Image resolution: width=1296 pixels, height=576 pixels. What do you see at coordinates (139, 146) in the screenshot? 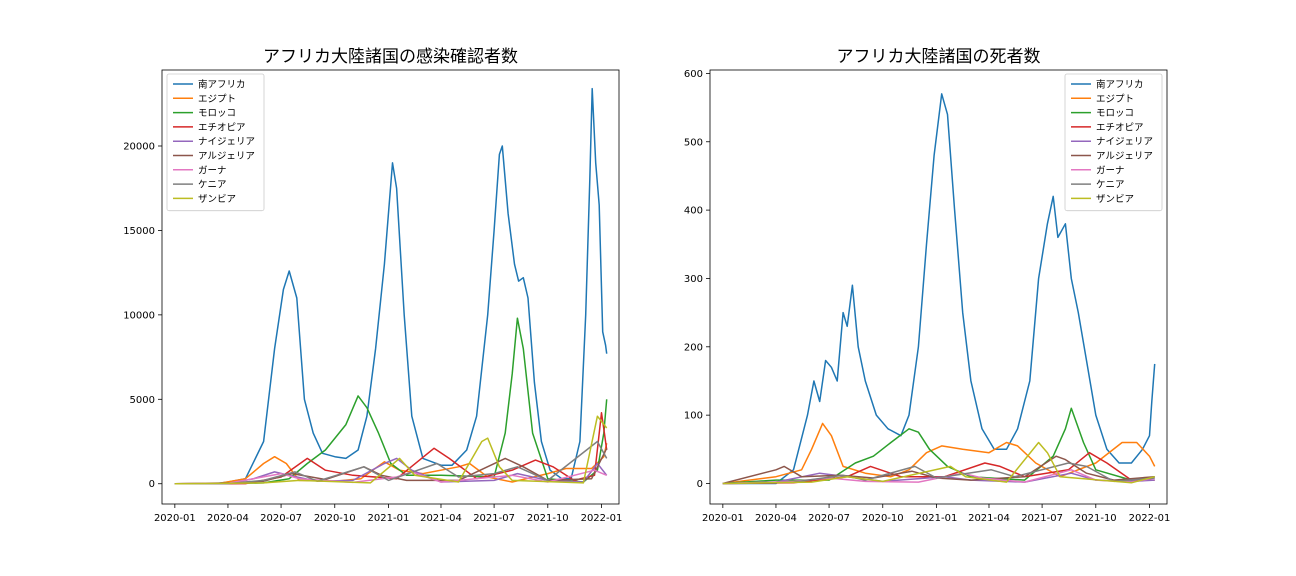
I see `y-tick-label: 20000` at bounding box center [139, 146].